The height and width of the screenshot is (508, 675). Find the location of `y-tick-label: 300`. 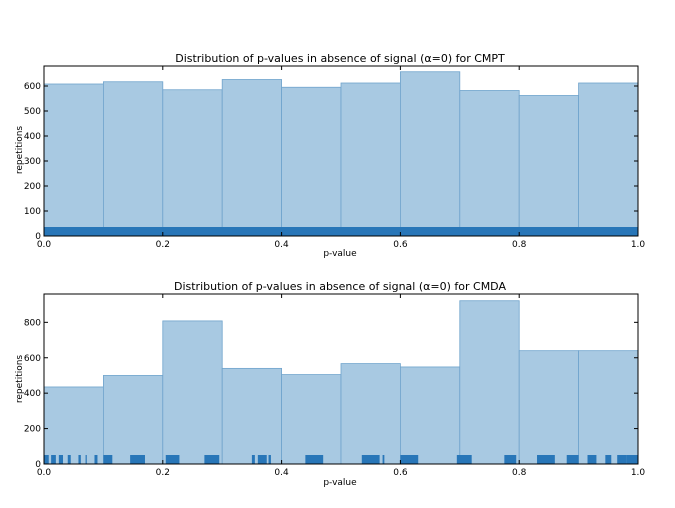

y-tick-label: 300 is located at coordinates (32, 162).